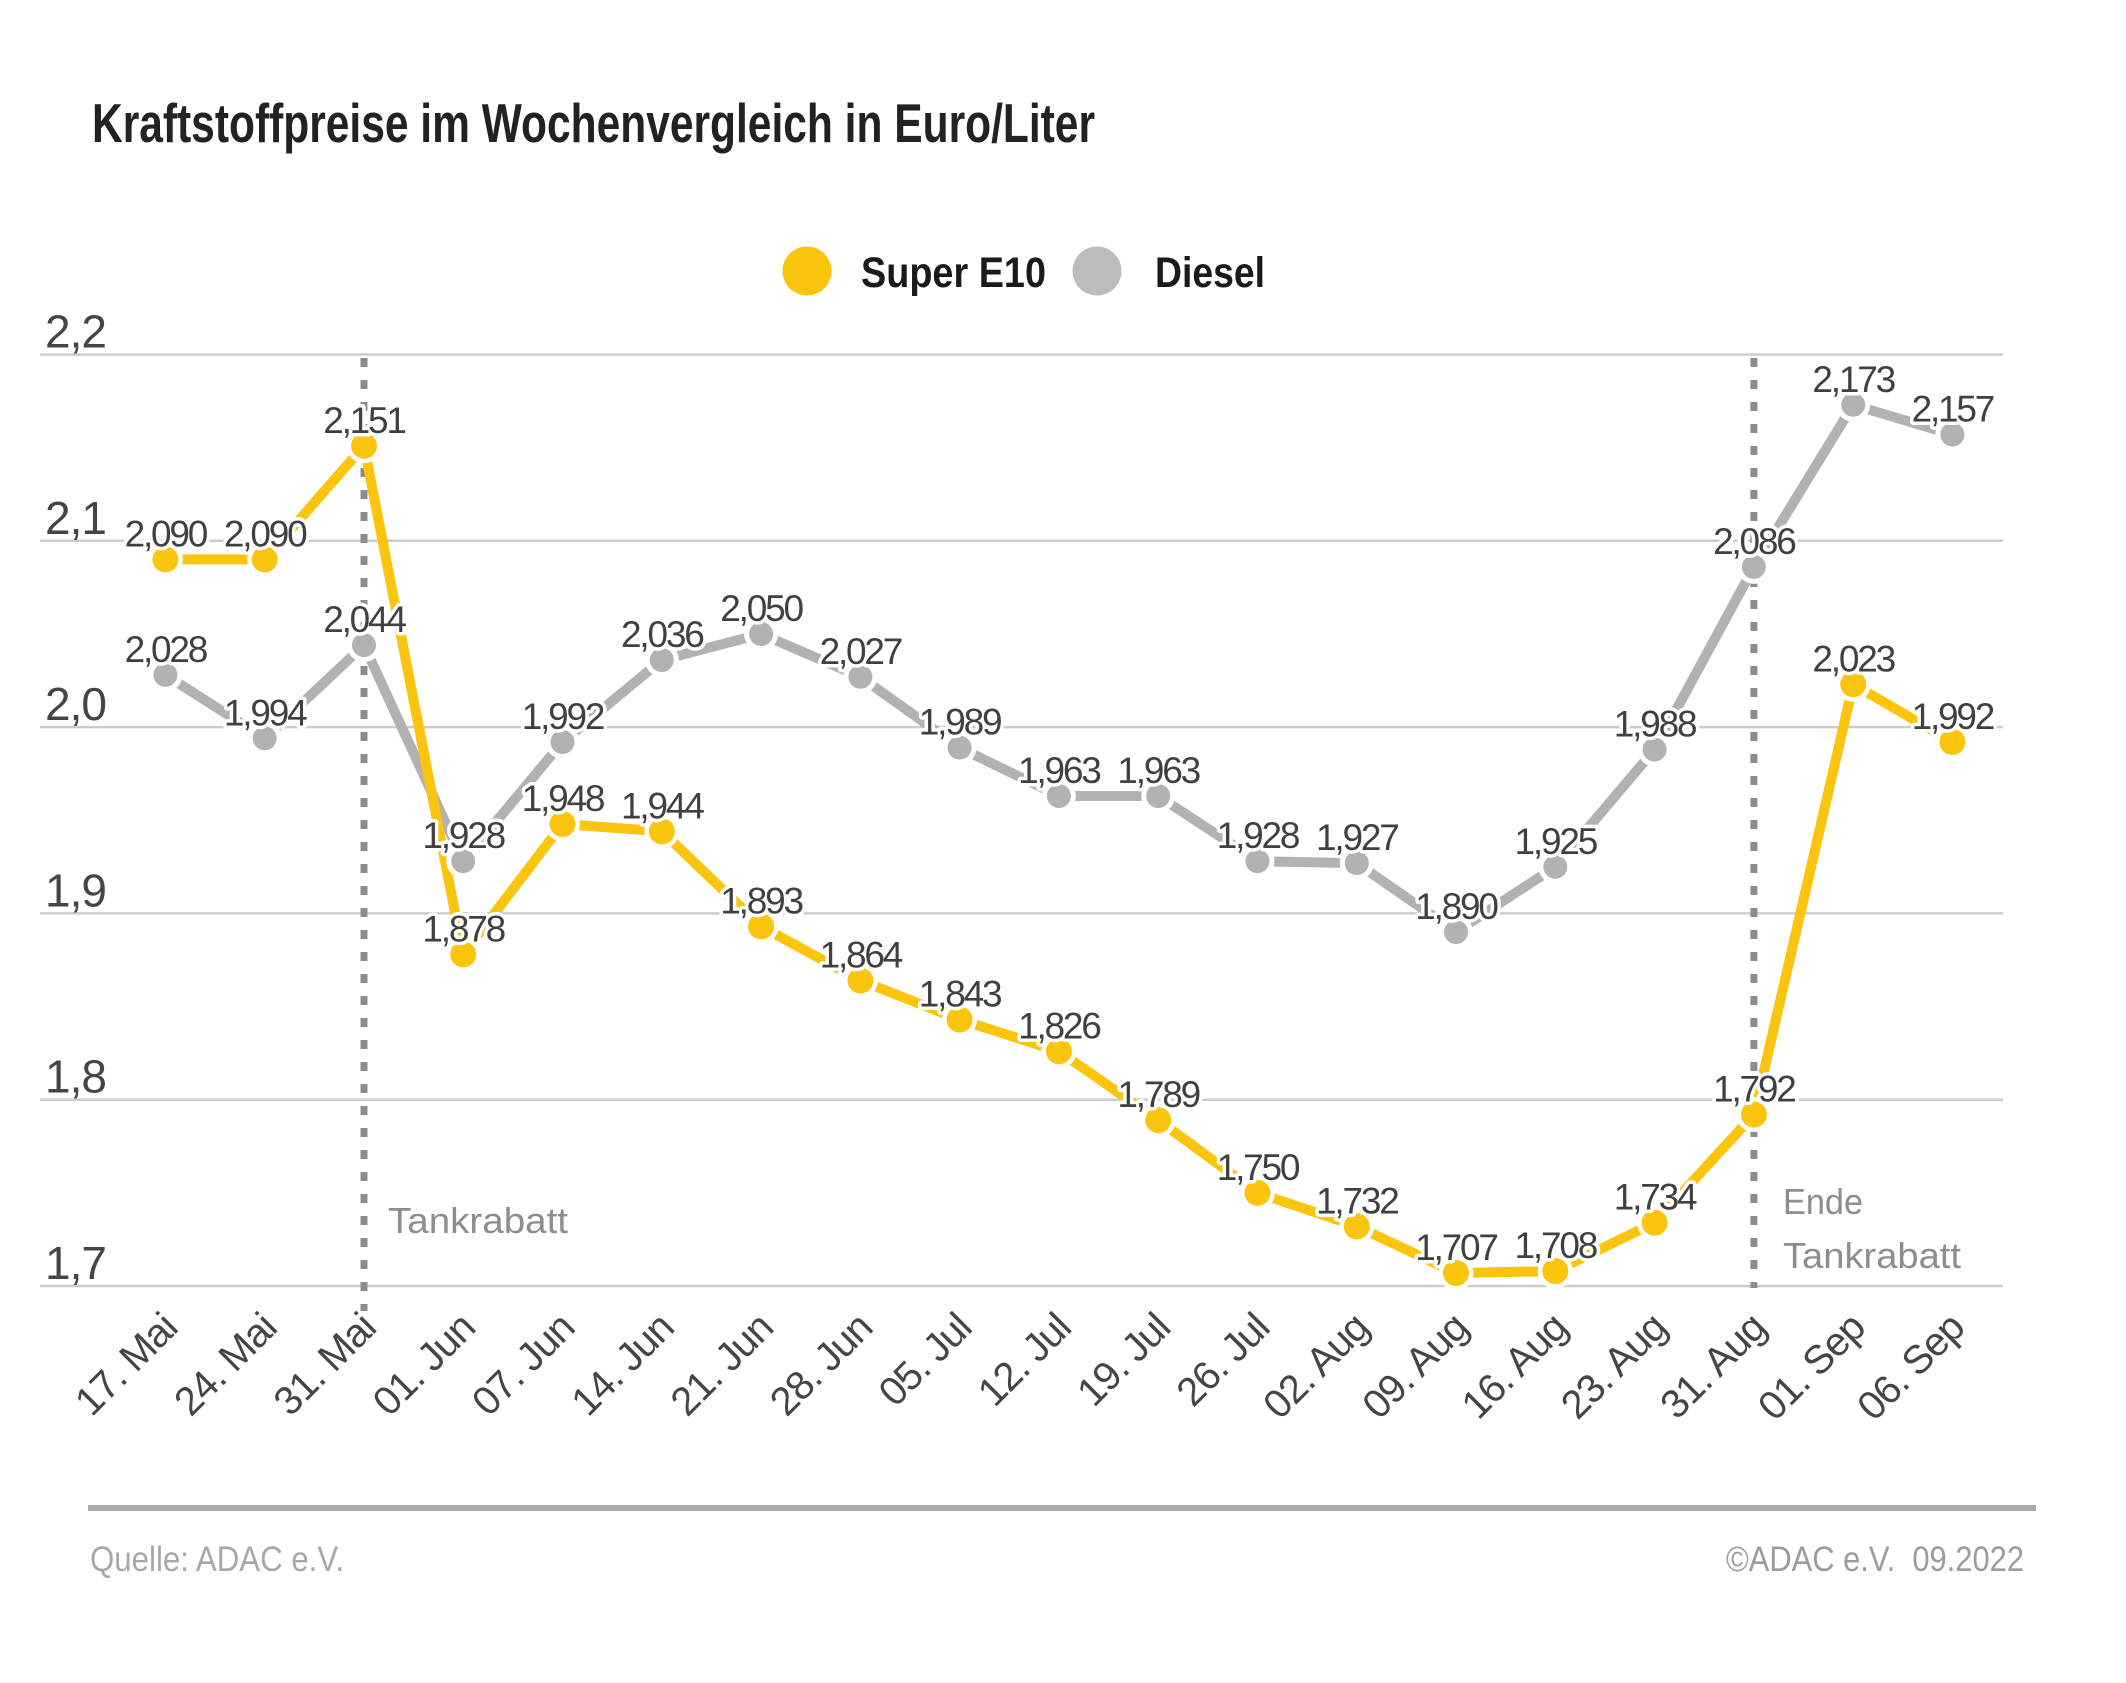 The image size is (2126, 1683). Describe the element at coordinates (1754, 541) in the screenshot. I see `svg-text: 2,086` at that location.